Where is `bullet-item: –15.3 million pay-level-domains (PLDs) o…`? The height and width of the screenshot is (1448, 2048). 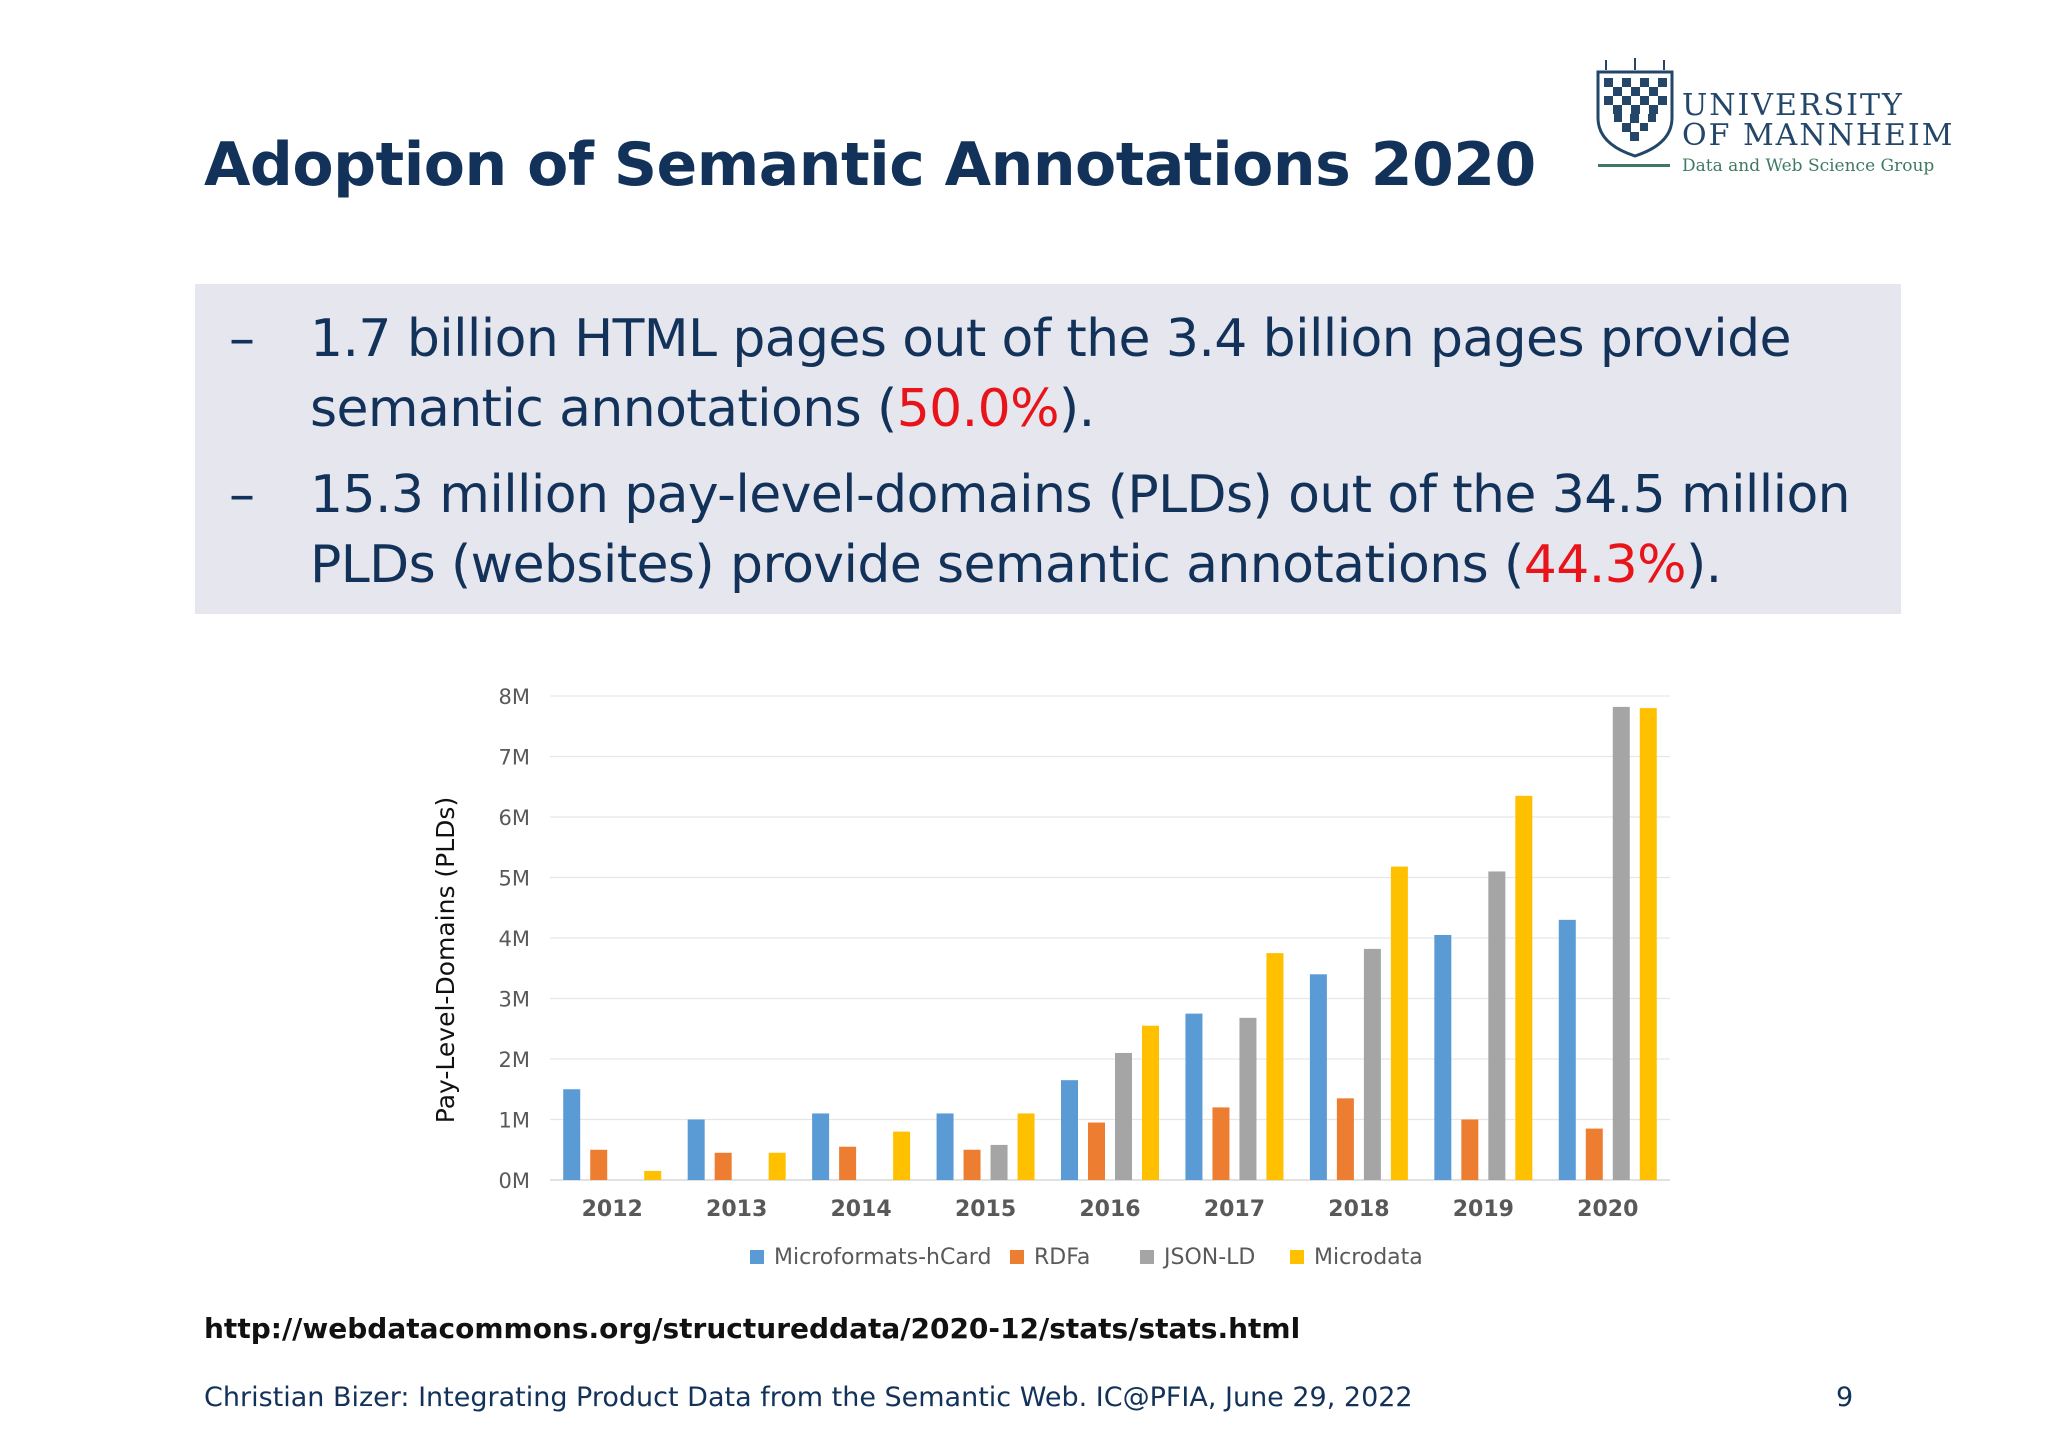 bullet-item: –15.3 million pay-level-domains (PLDs) o… is located at coordinates (1048, 530).